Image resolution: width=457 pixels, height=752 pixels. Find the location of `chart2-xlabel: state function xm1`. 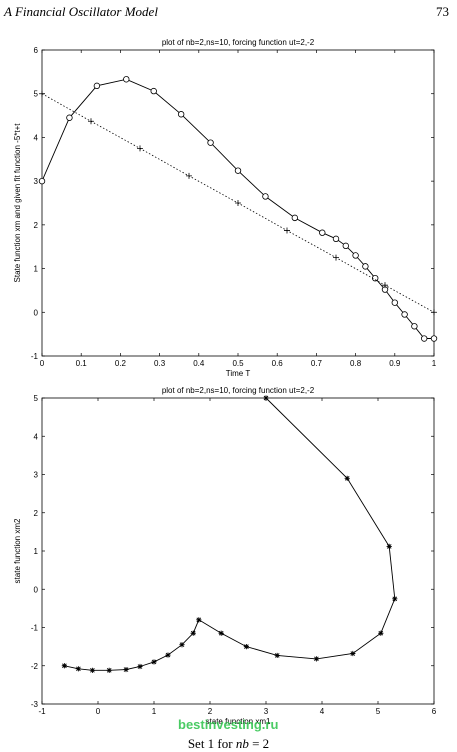

chart2-xlabel: state function xm1 is located at coordinates (238, 721).